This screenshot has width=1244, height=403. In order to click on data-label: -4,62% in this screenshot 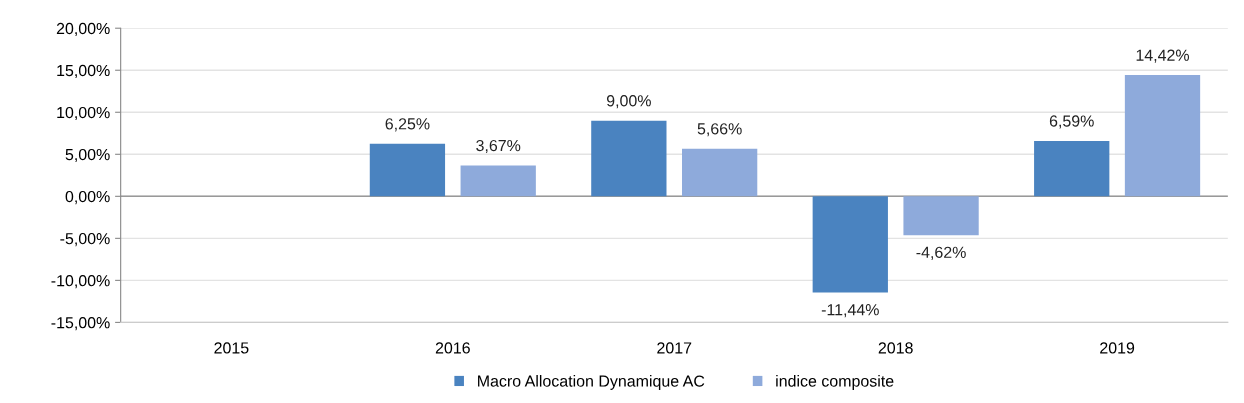, I will do `click(941, 253)`.